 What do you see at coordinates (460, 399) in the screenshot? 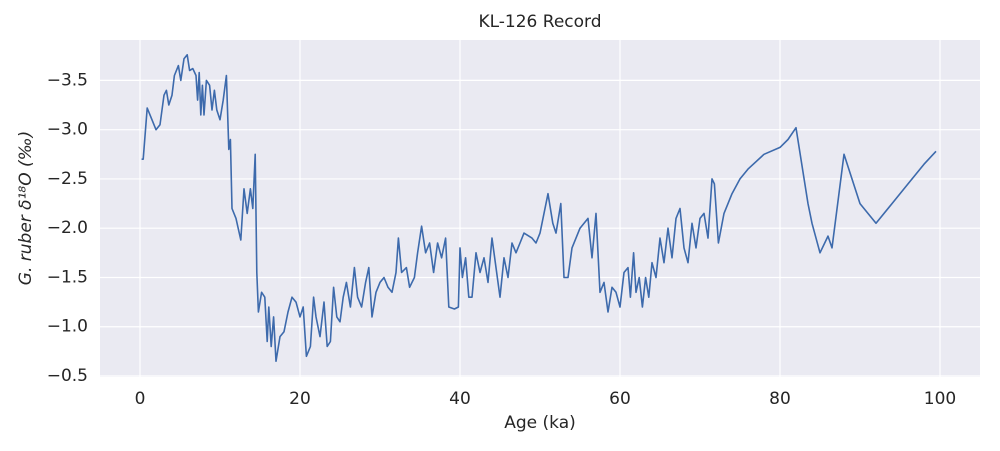
I see `x-tick-label: 40` at bounding box center [460, 399].